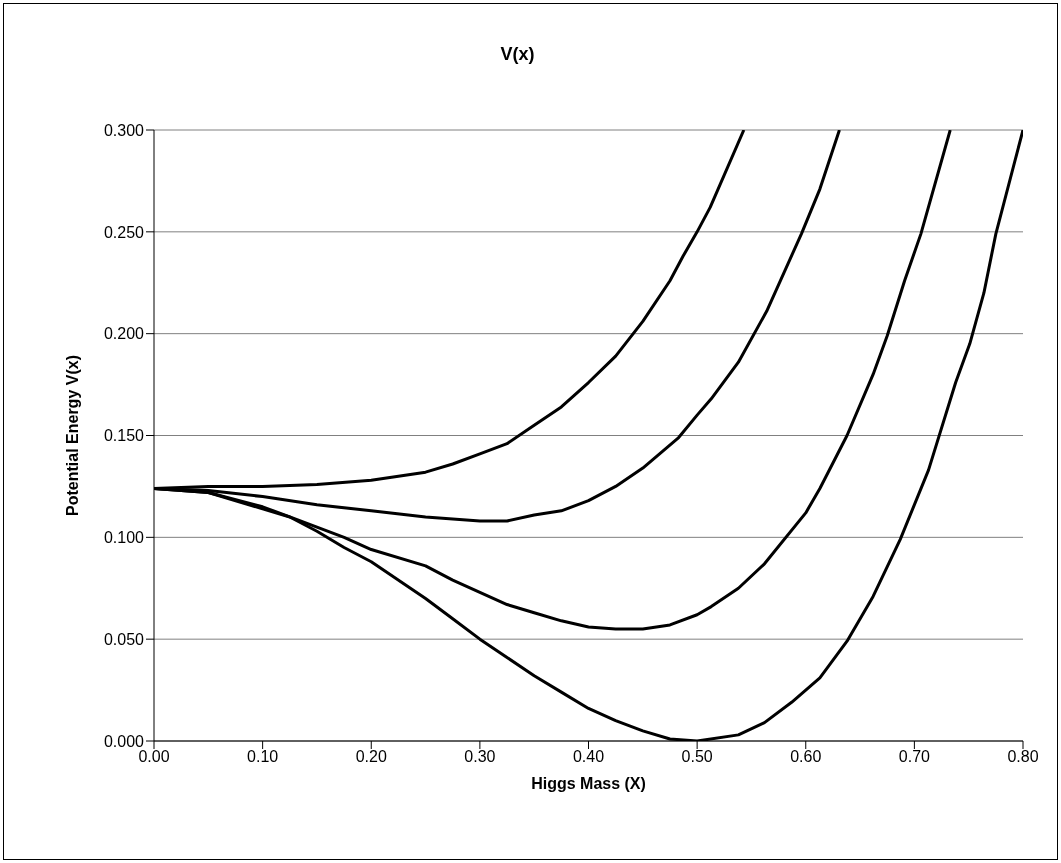  I want to click on x-tick-label: 0.00, so click(154, 757).